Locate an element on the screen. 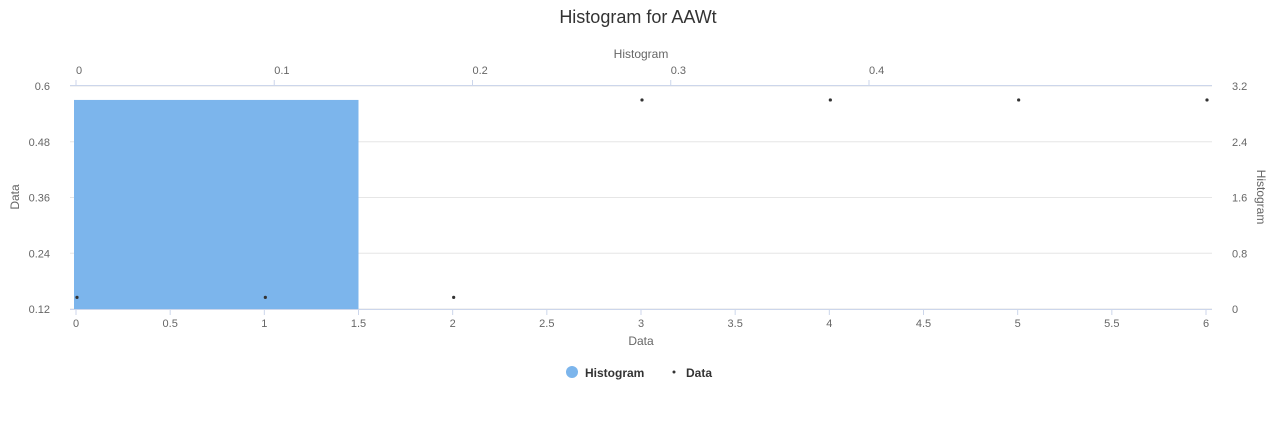 The image size is (1275, 426). y-right-tick-label: 3.2 is located at coordinates (1239, 87).